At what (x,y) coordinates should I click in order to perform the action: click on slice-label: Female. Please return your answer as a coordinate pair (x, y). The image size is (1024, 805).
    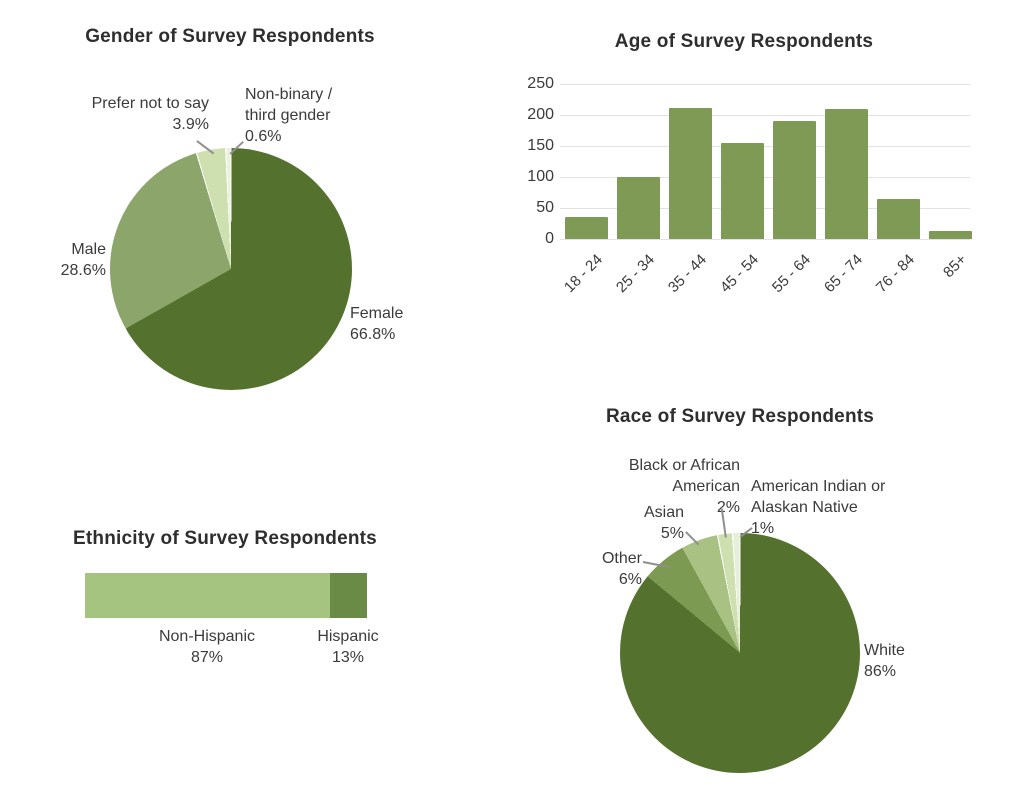
    Looking at the image, I should click on (377, 313).